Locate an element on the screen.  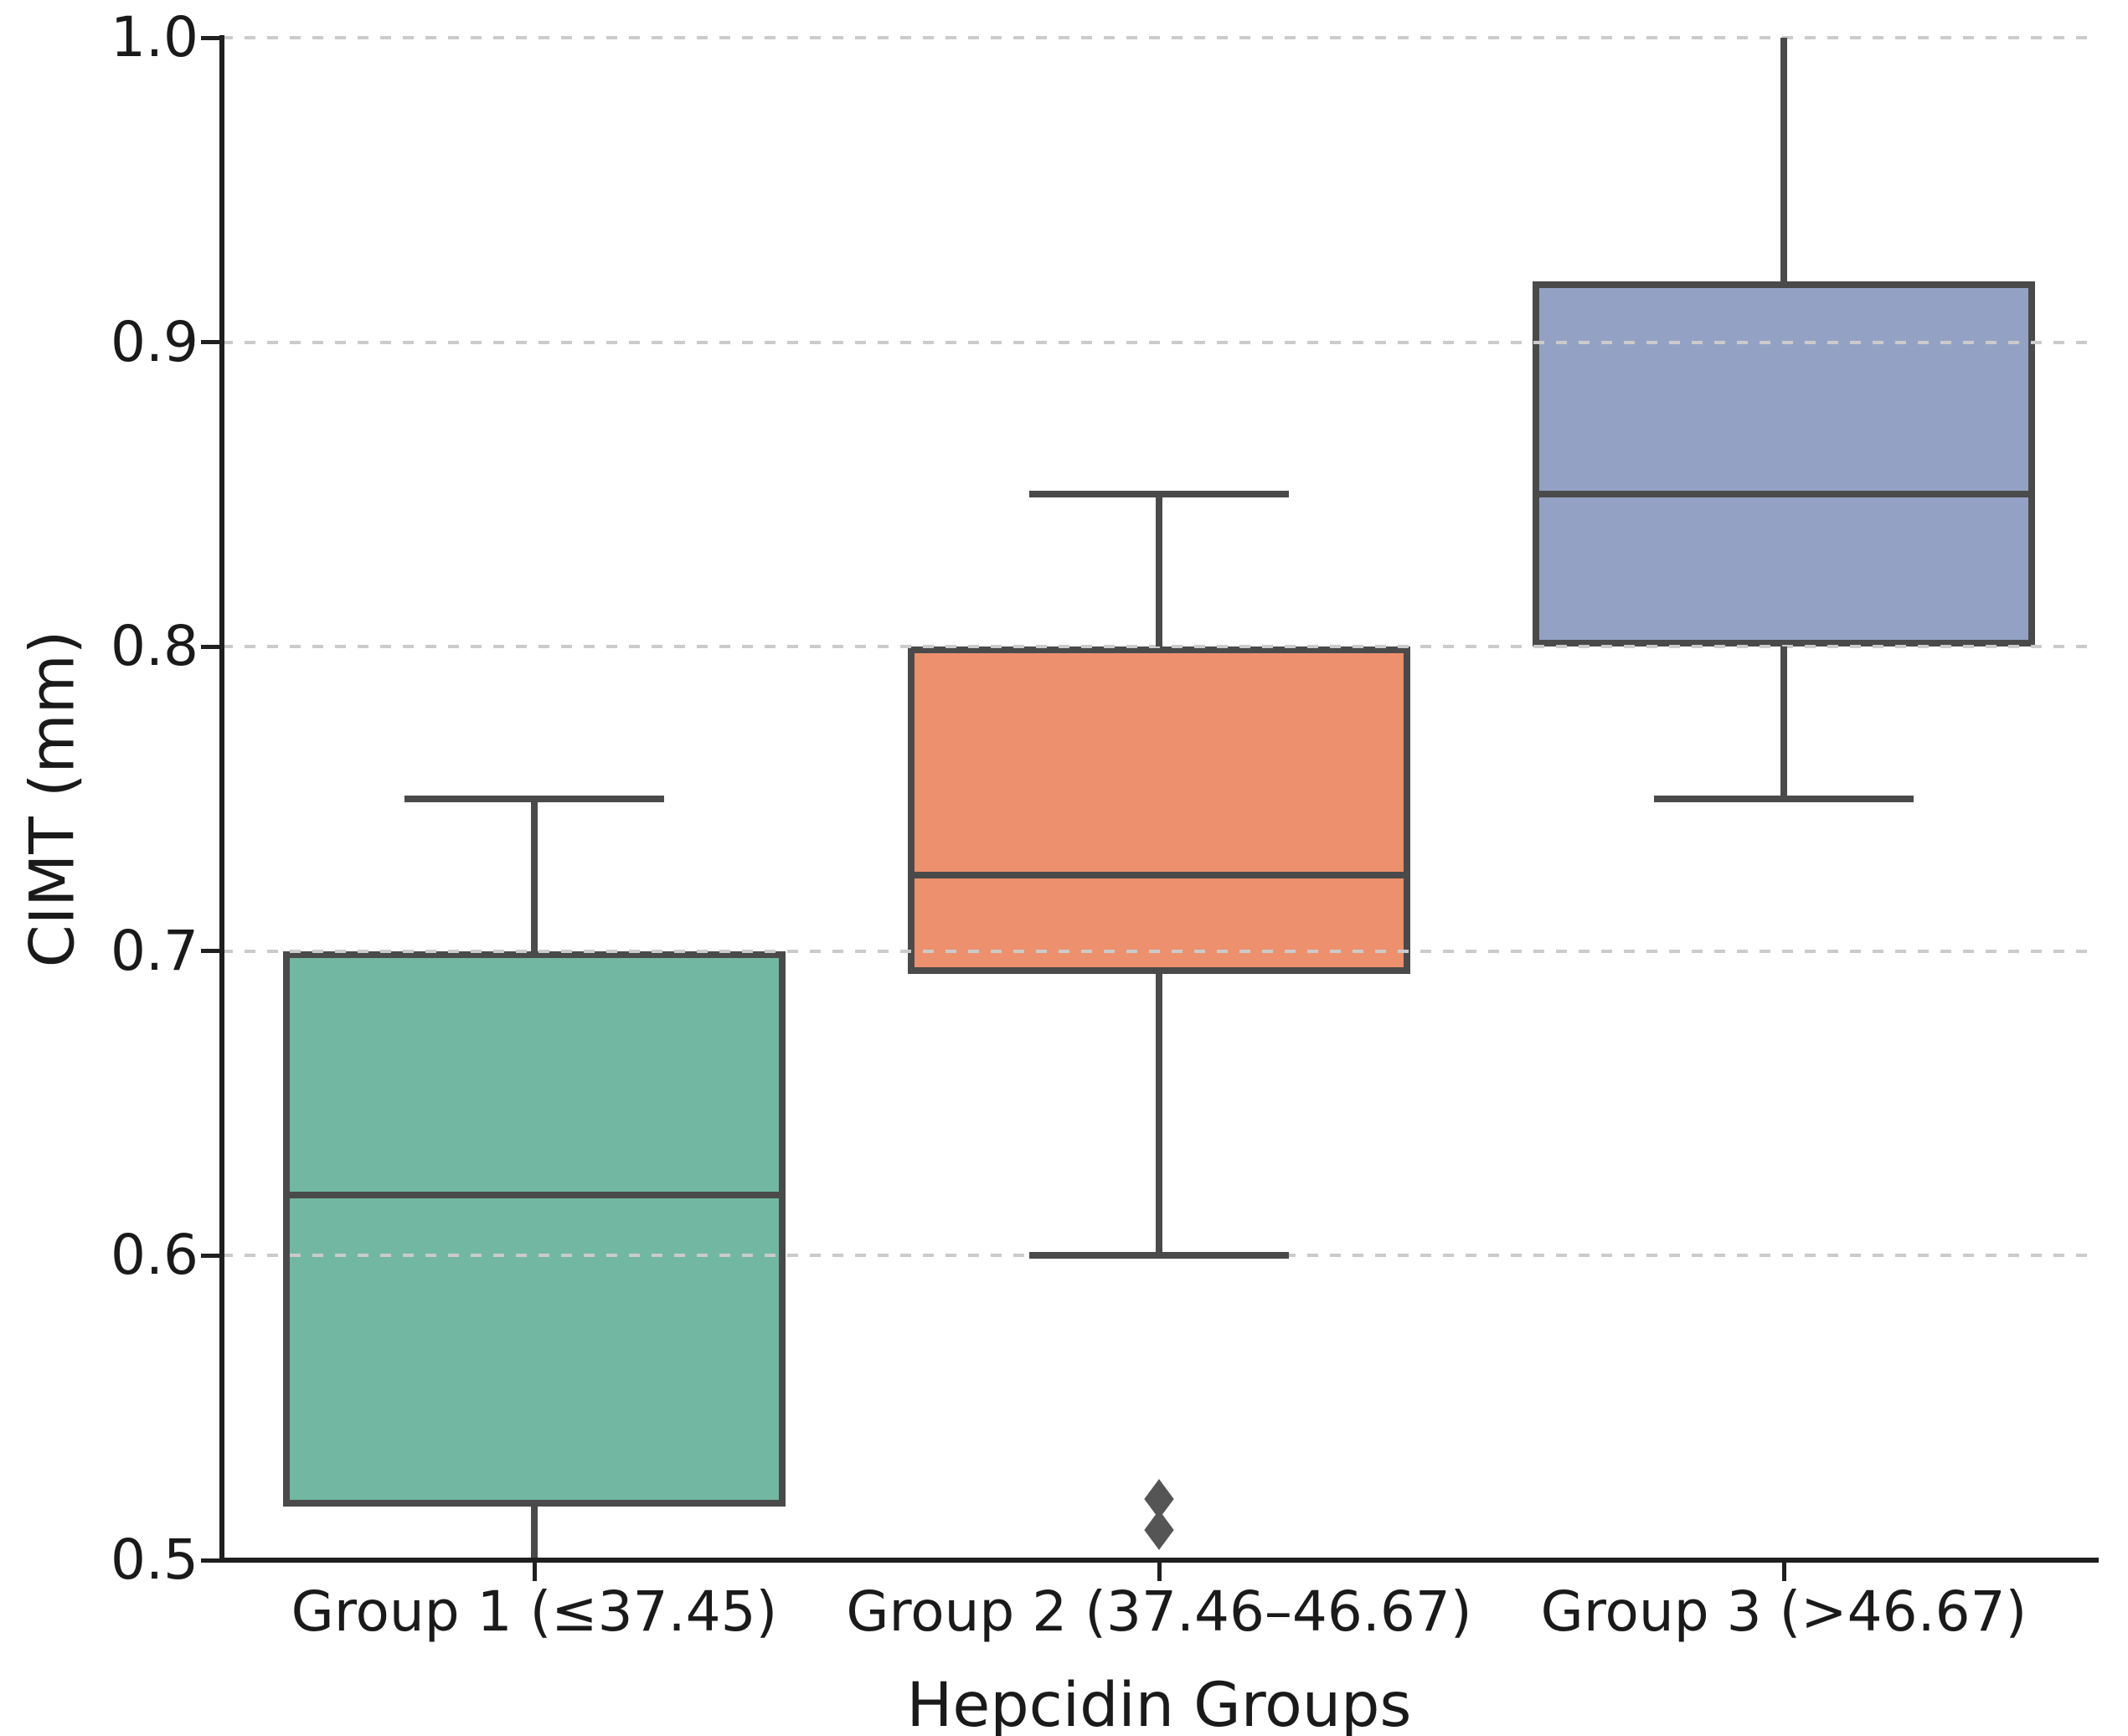
y-axis-label: CIMT (mm) is located at coordinates (53, 799).